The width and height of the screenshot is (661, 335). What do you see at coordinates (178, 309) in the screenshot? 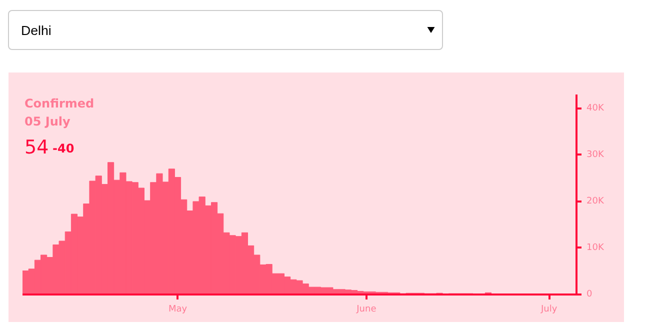
I see `x-tick-label: May` at bounding box center [178, 309].